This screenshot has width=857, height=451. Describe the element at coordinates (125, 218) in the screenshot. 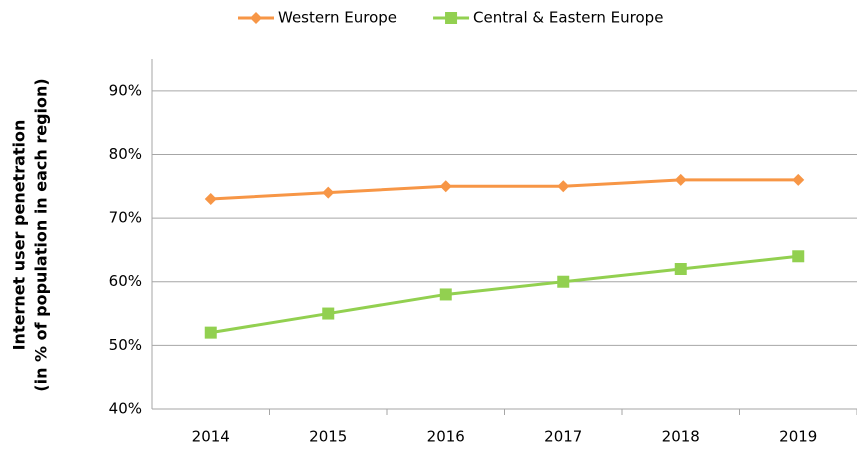

I see `y-tick-label: 70%` at that location.